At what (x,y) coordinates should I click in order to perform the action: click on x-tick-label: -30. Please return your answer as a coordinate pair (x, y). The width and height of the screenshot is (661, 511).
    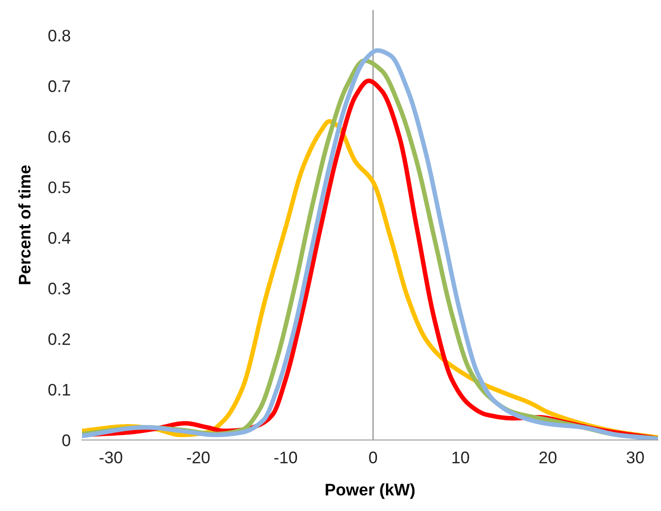
    Looking at the image, I should click on (111, 458).